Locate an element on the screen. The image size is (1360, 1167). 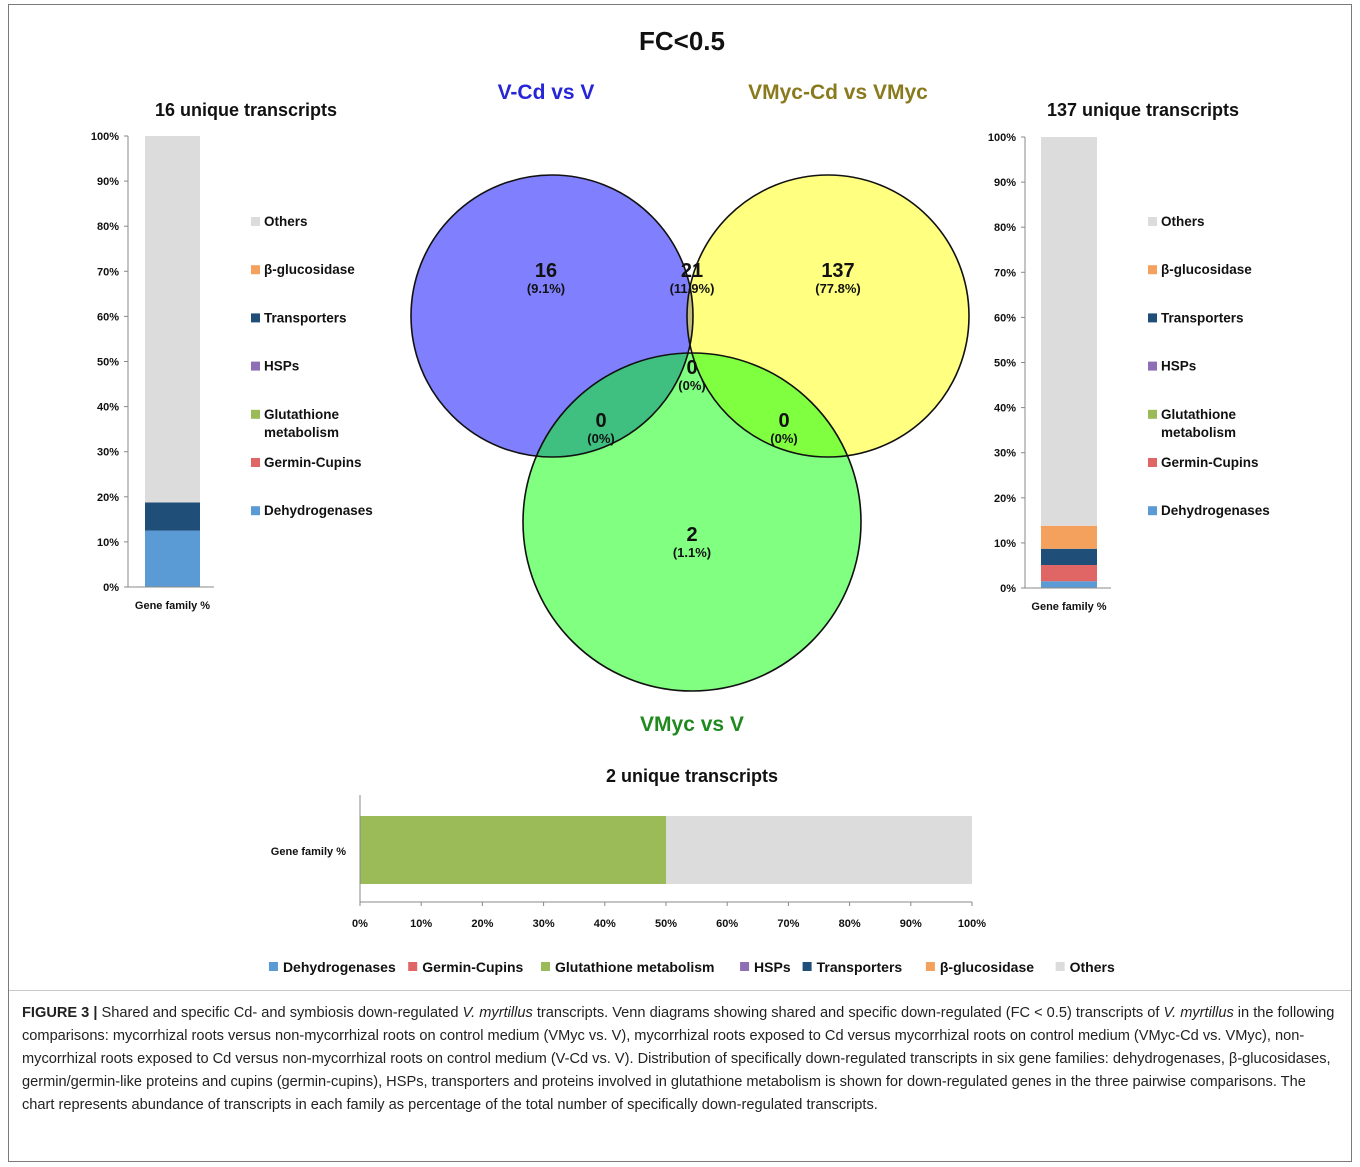
venn-count: 16 is located at coordinates (546, 271).